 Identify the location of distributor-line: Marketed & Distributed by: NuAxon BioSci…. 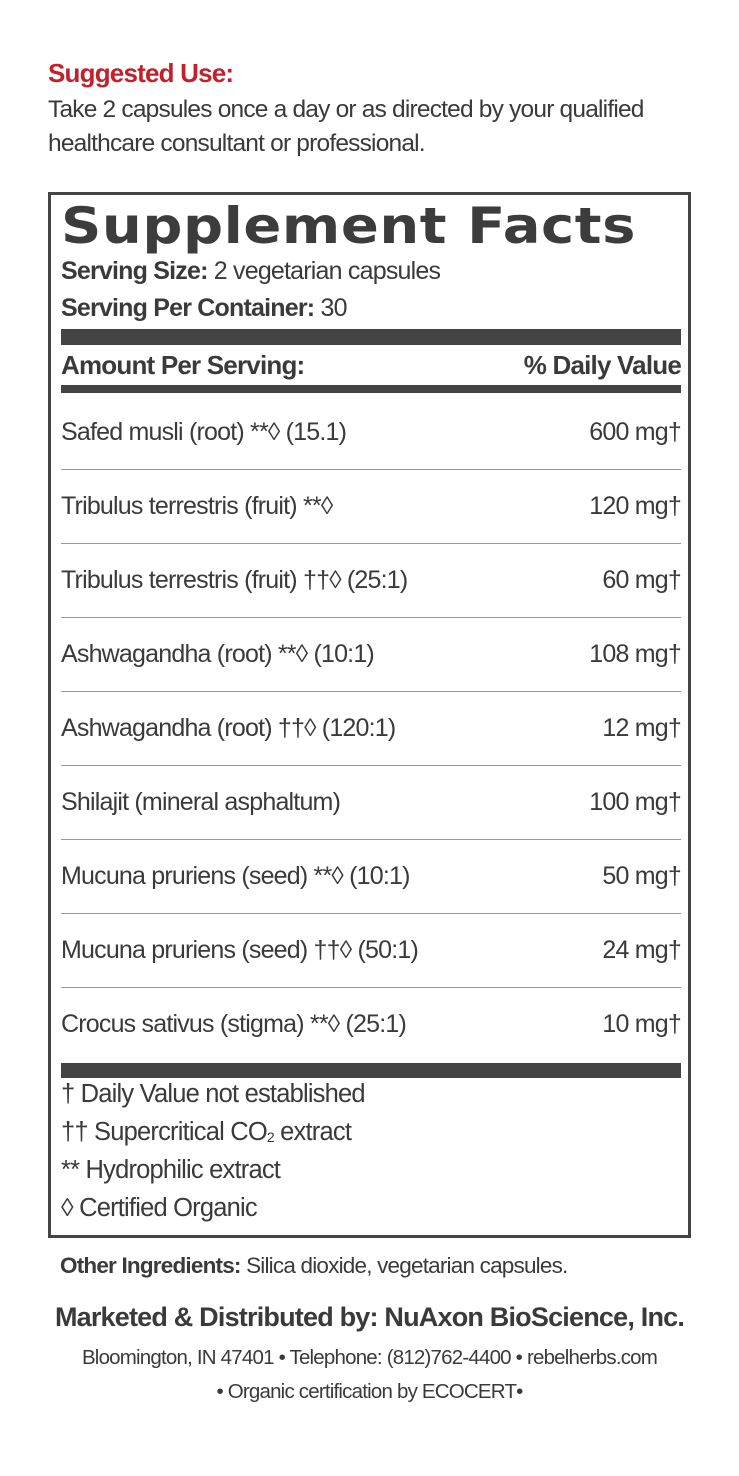
(369, 1317).